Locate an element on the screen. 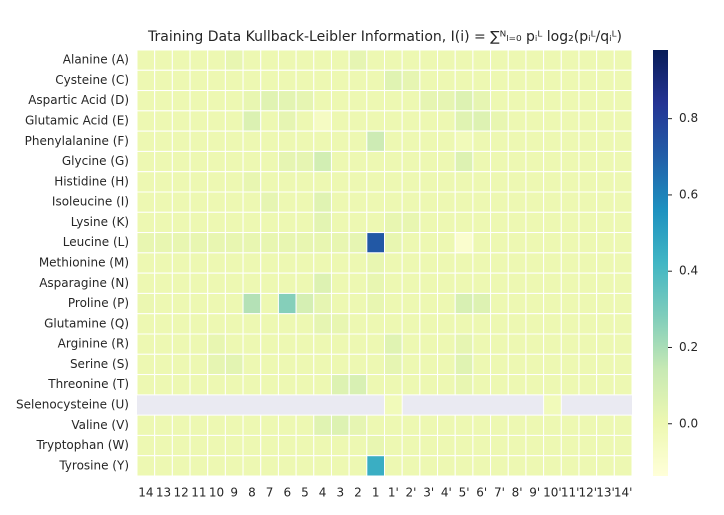 The image size is (724, 515). y-tick-label: Threonine (T) is located at coordinates (88, 384).